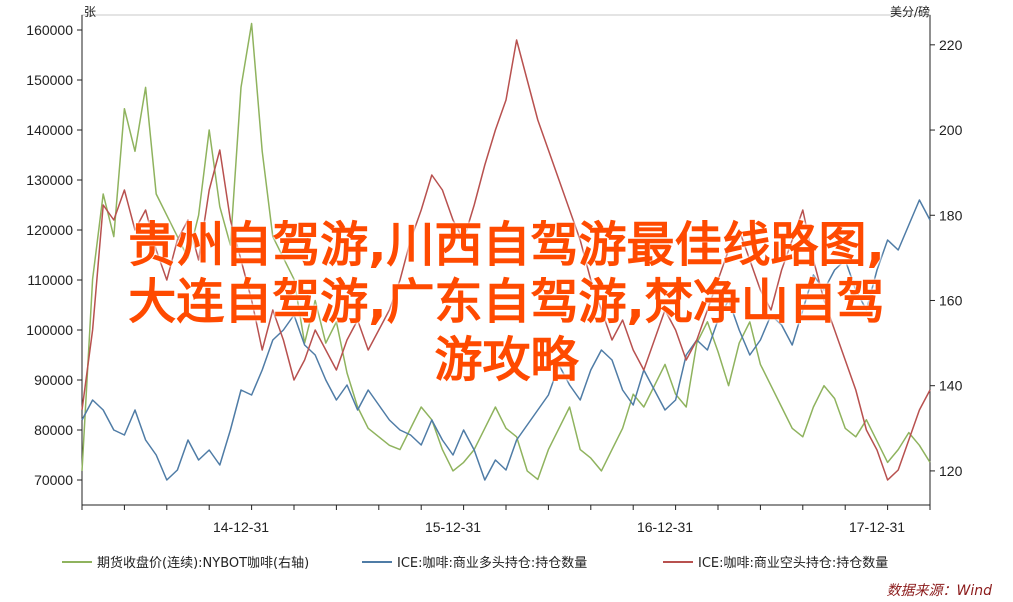  Describe the element at coordinates (203, 563) in the screenshot. I see `legend-label-nybot-coffee: 期货收盘价(连续):NYBOT咖啡(右轴)` at that location.